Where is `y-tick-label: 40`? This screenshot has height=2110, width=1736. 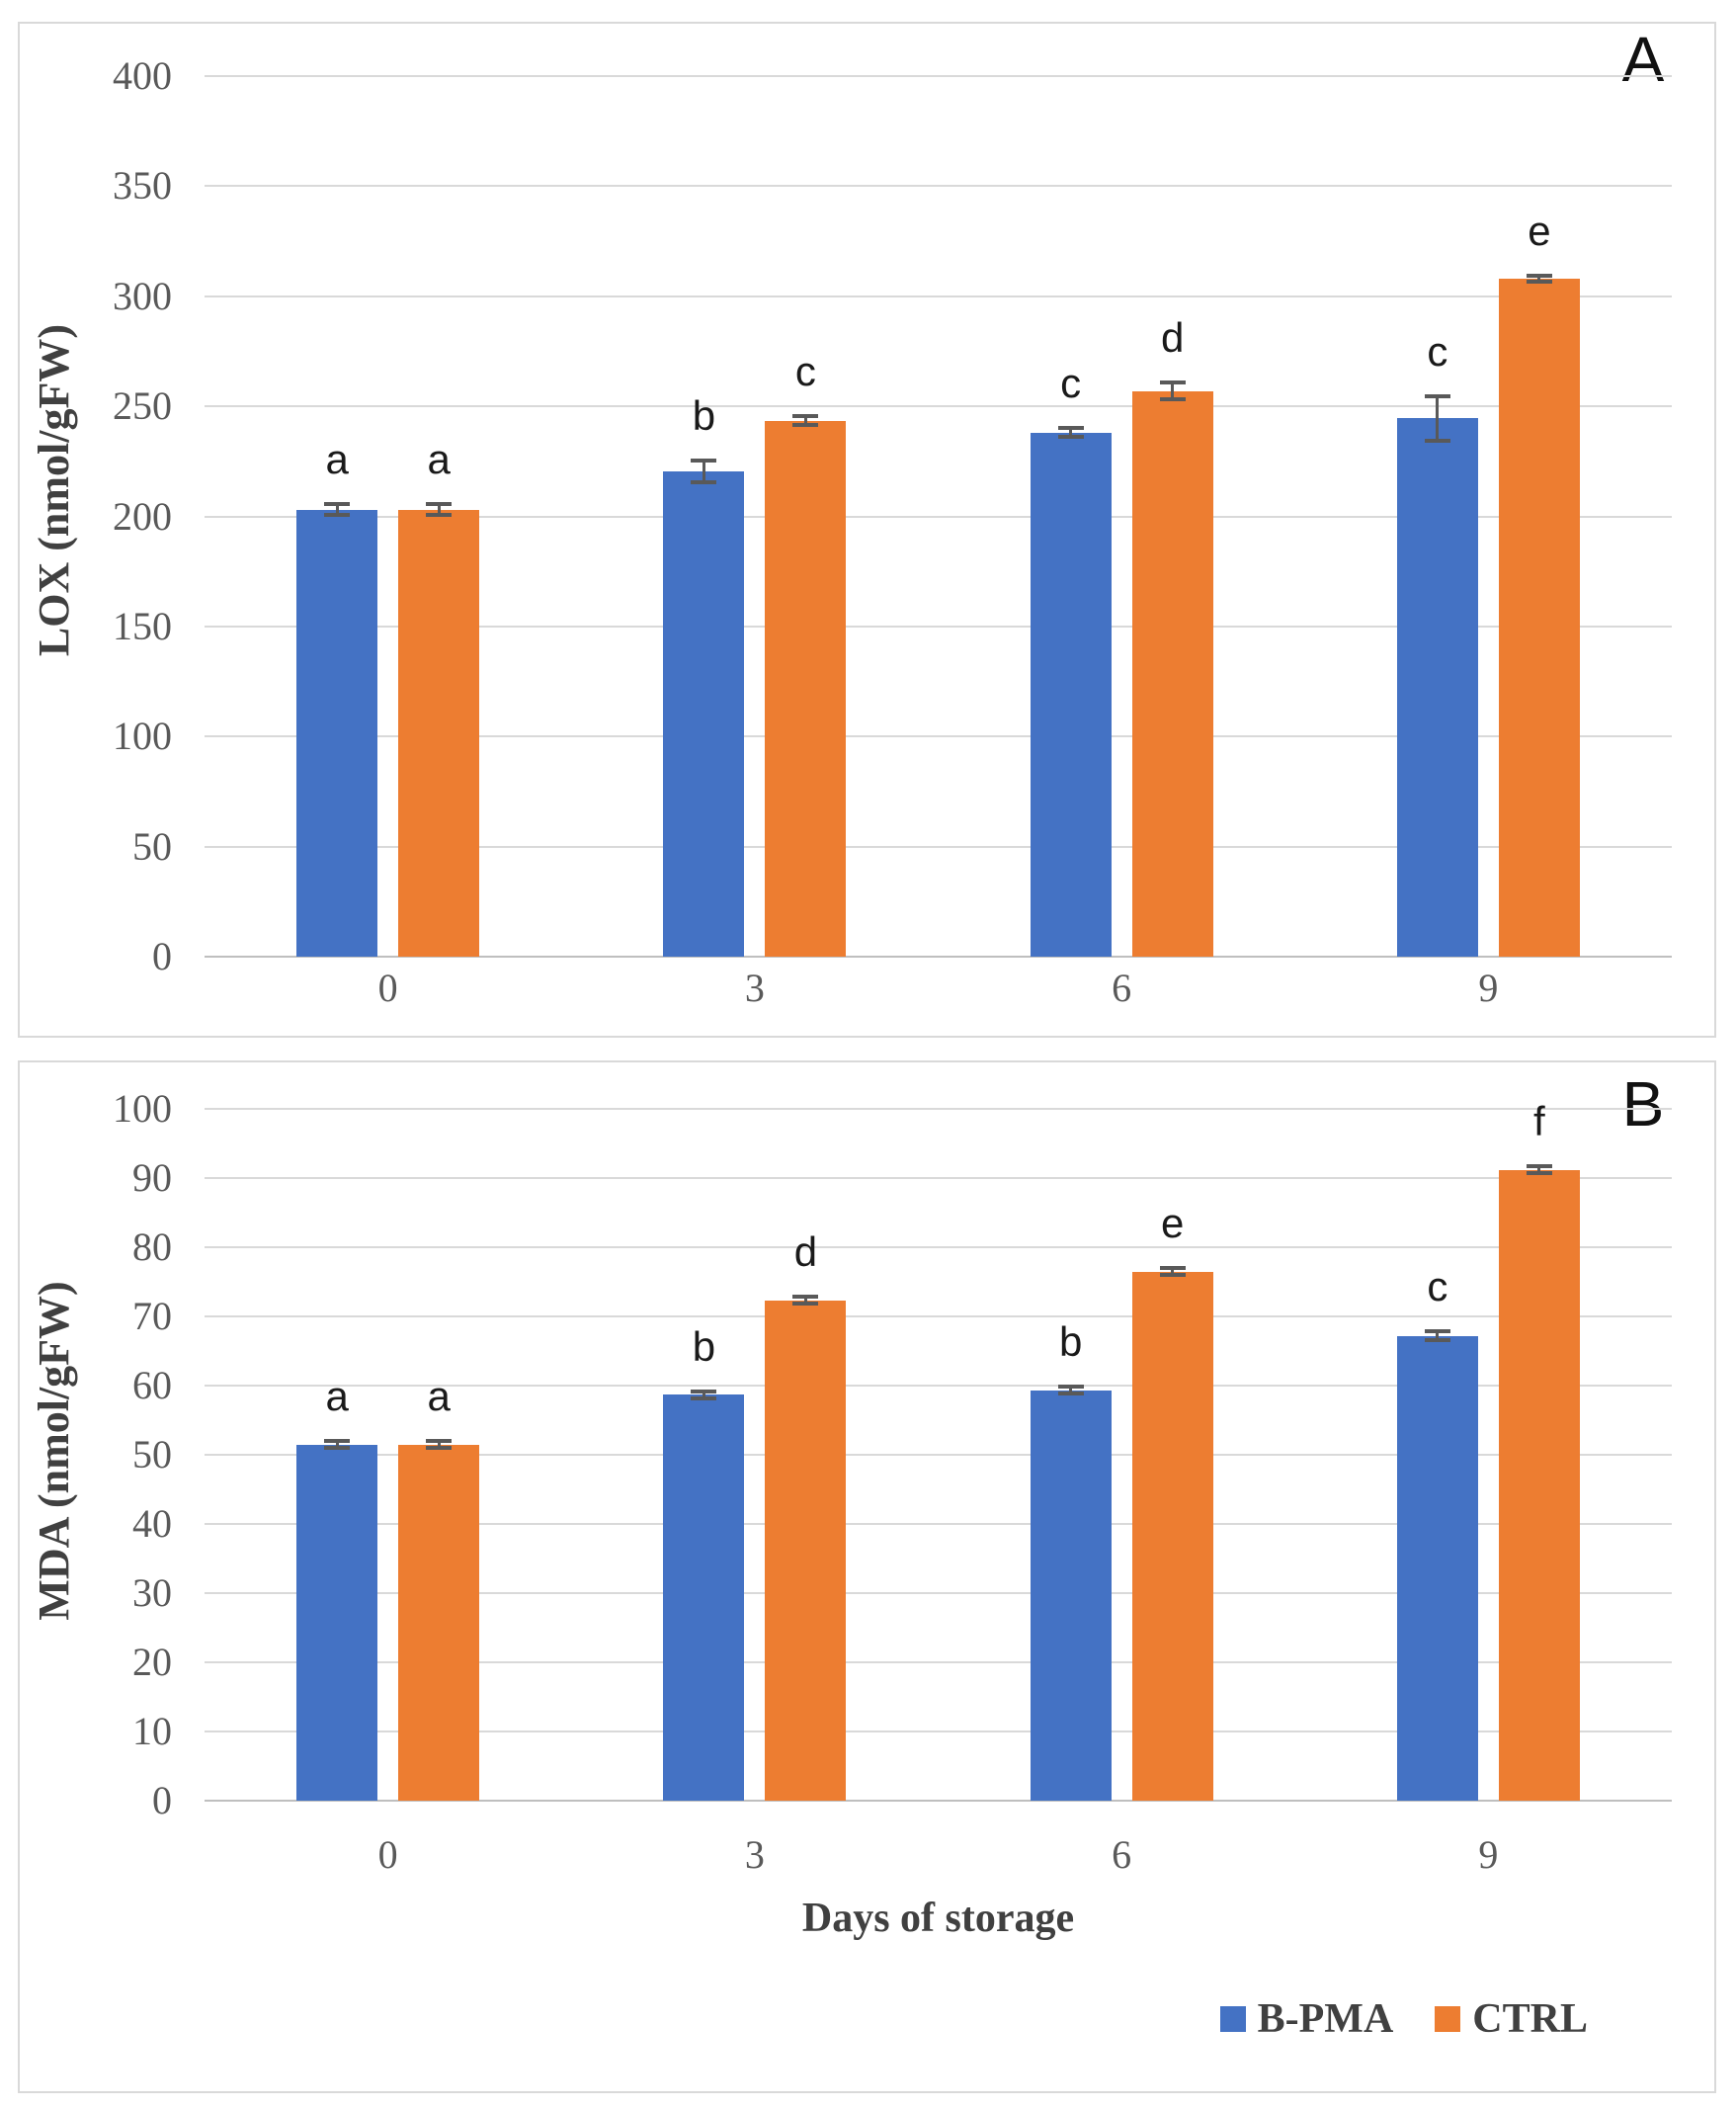 y-tick-label: 40 is located at coordinates (152, 1523).